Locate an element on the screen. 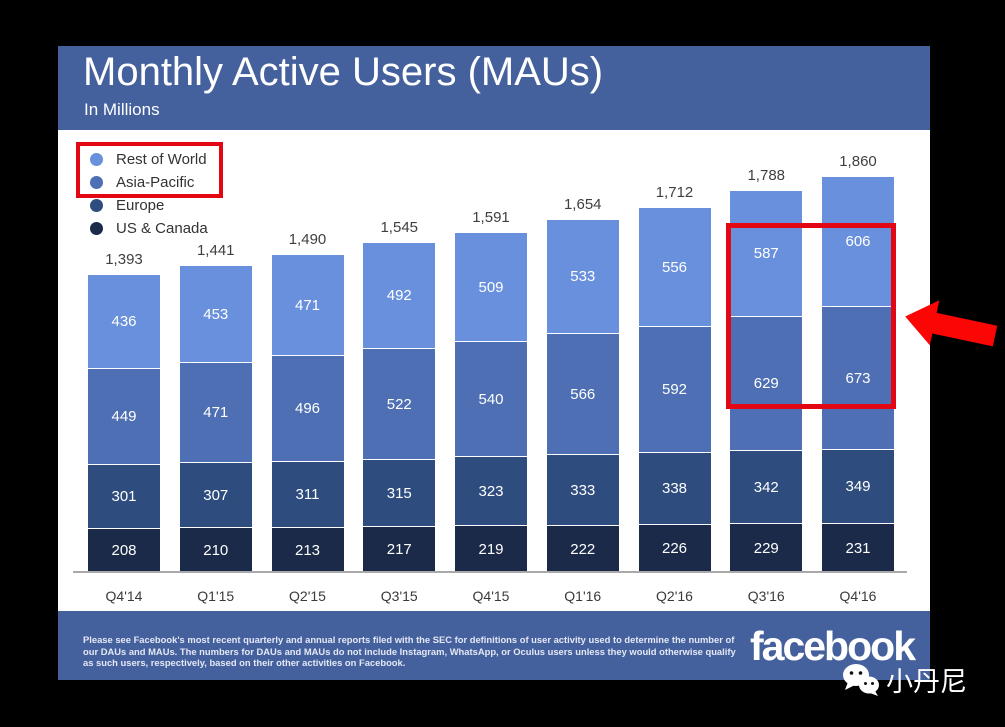  segment-us-canada-q1-15: 210 is located at coordinates (215, 549).